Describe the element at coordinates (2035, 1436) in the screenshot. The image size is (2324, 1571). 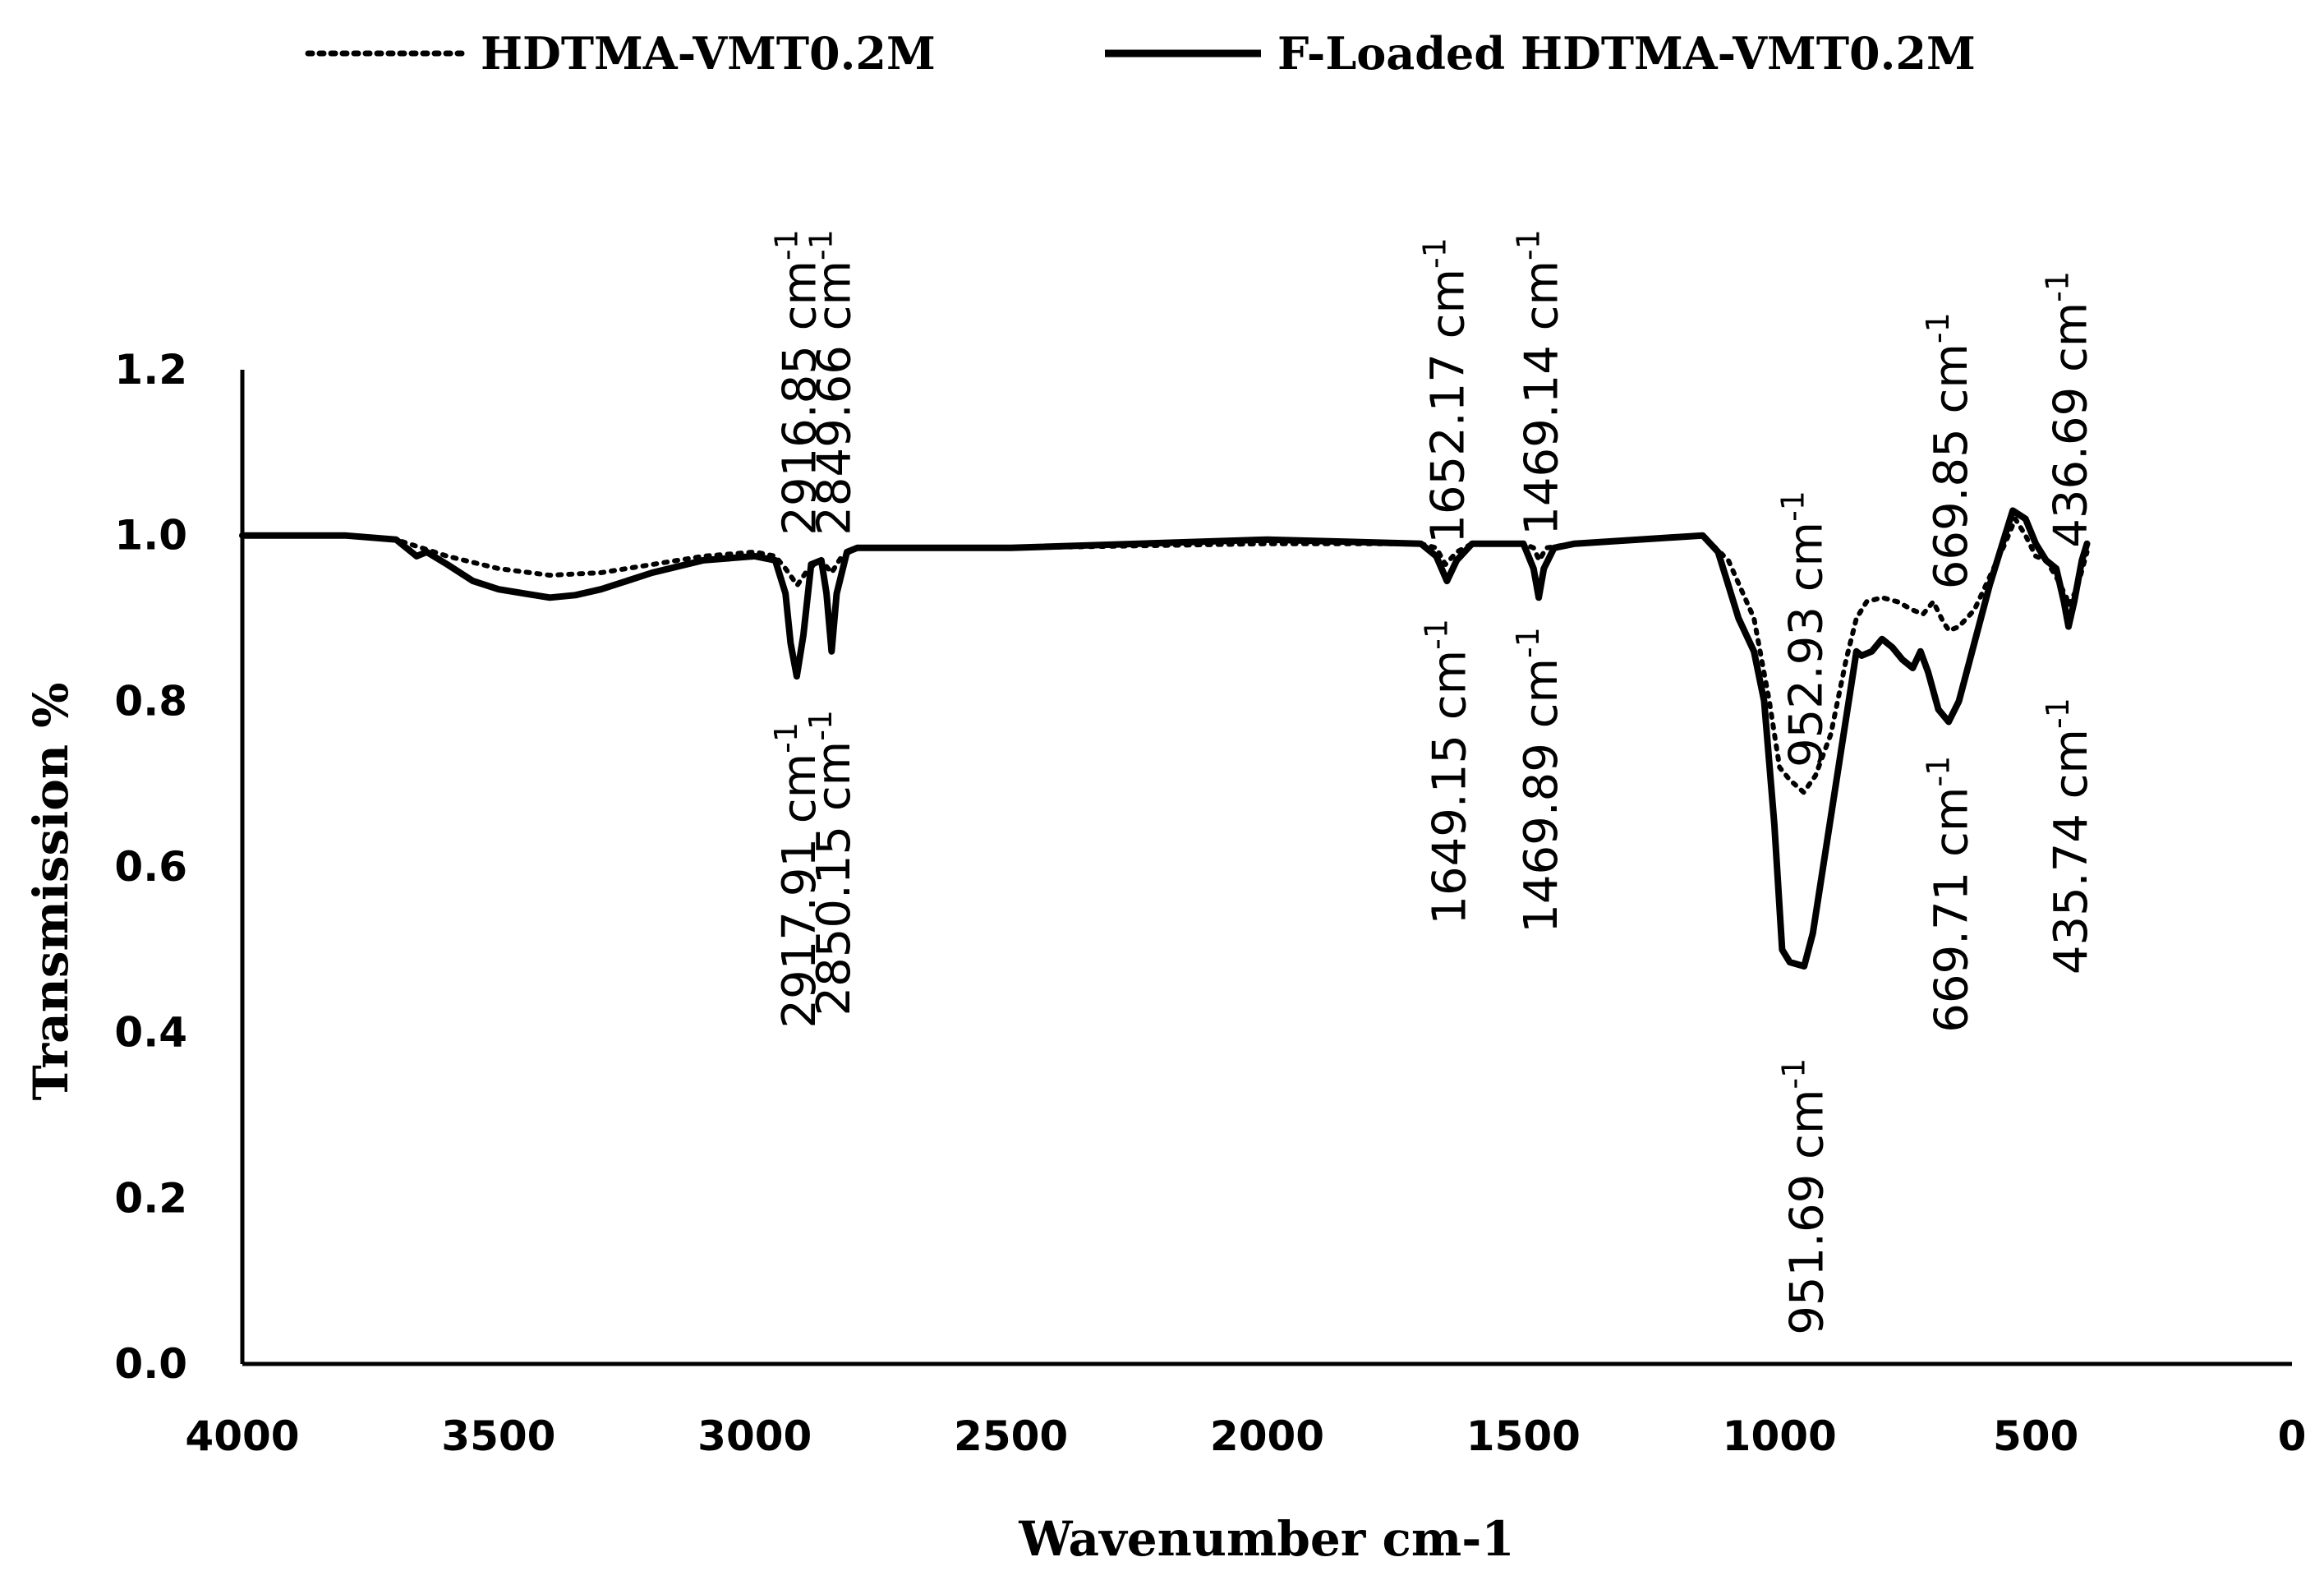
I see `x-tick-label: 500` at that location.